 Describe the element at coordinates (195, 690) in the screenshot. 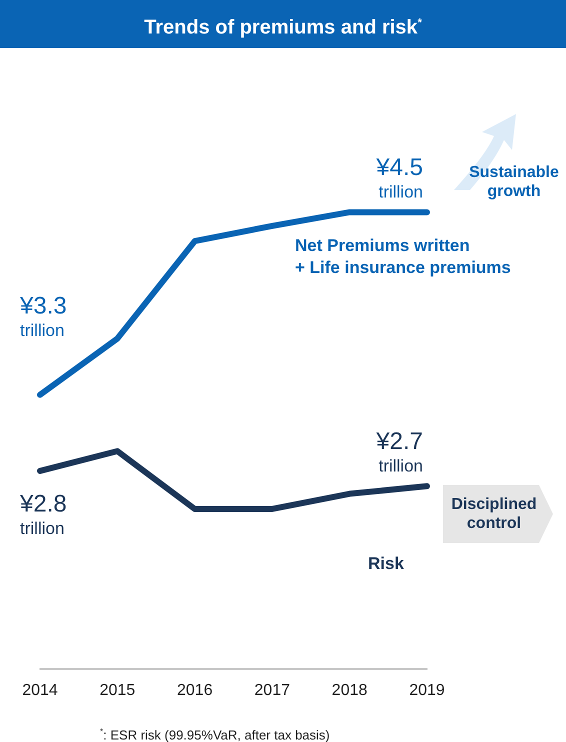

I see `x-tick-label: 2016` at that location.